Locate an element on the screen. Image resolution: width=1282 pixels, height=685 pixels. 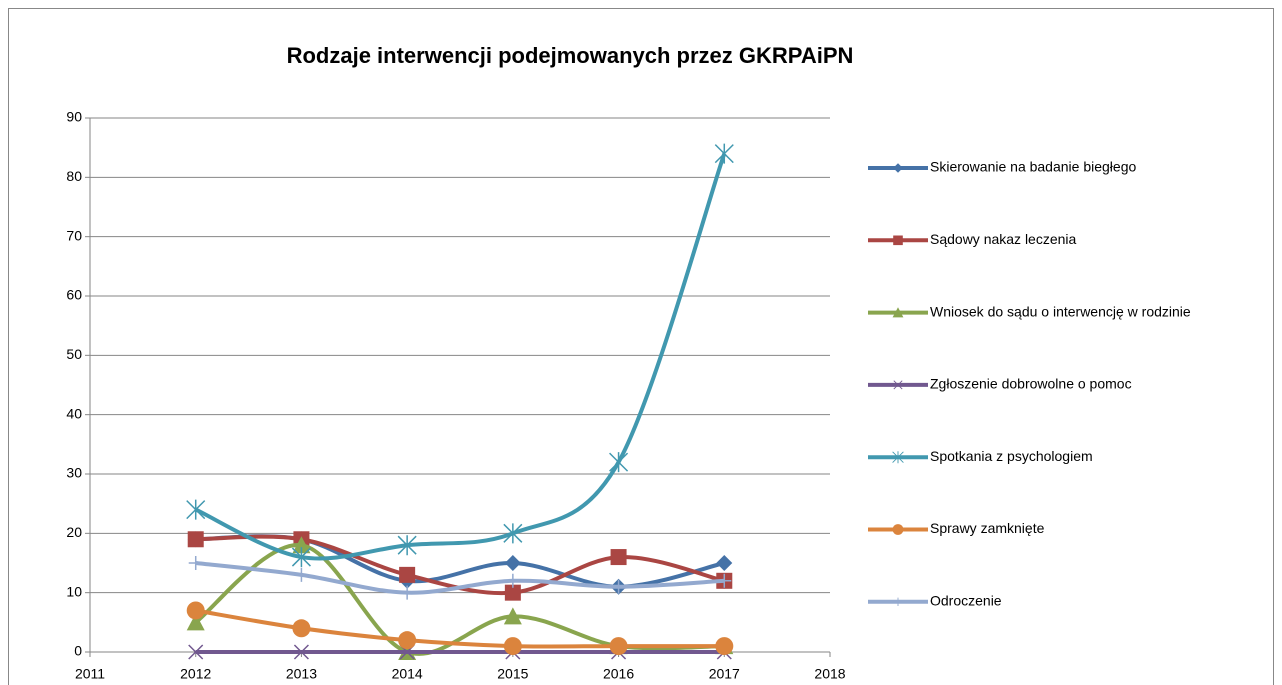
y-tick-label: 30 is located at coordinates (74, 473).